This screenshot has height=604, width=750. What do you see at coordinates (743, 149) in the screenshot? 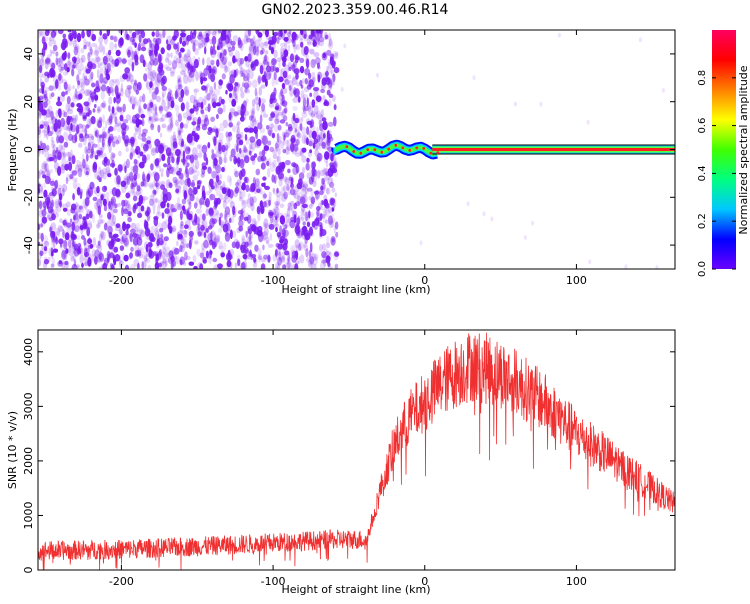
I see `colorbar-label: Normalized spectral amplitude` at bounding box center [743, 149].